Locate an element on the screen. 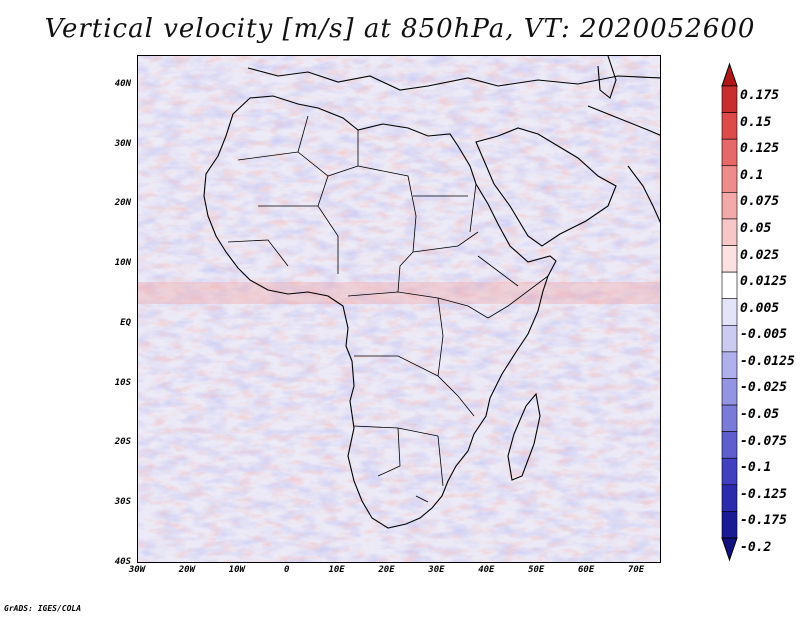 The width and height of the screenshot is (800, 618). colorbar-min-arrow is located at coordinates (729, 549).